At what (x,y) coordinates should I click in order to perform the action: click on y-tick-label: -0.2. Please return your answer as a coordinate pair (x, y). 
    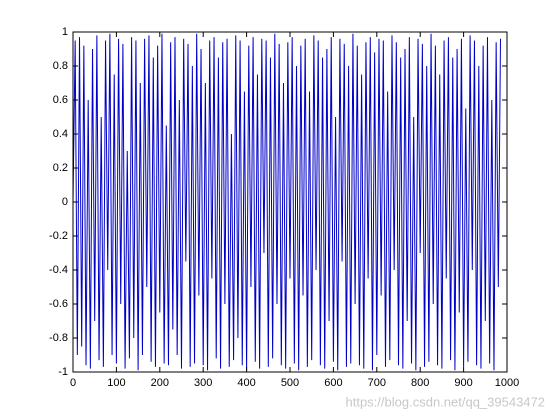
    Looking at the image, I should click on (58, 236).